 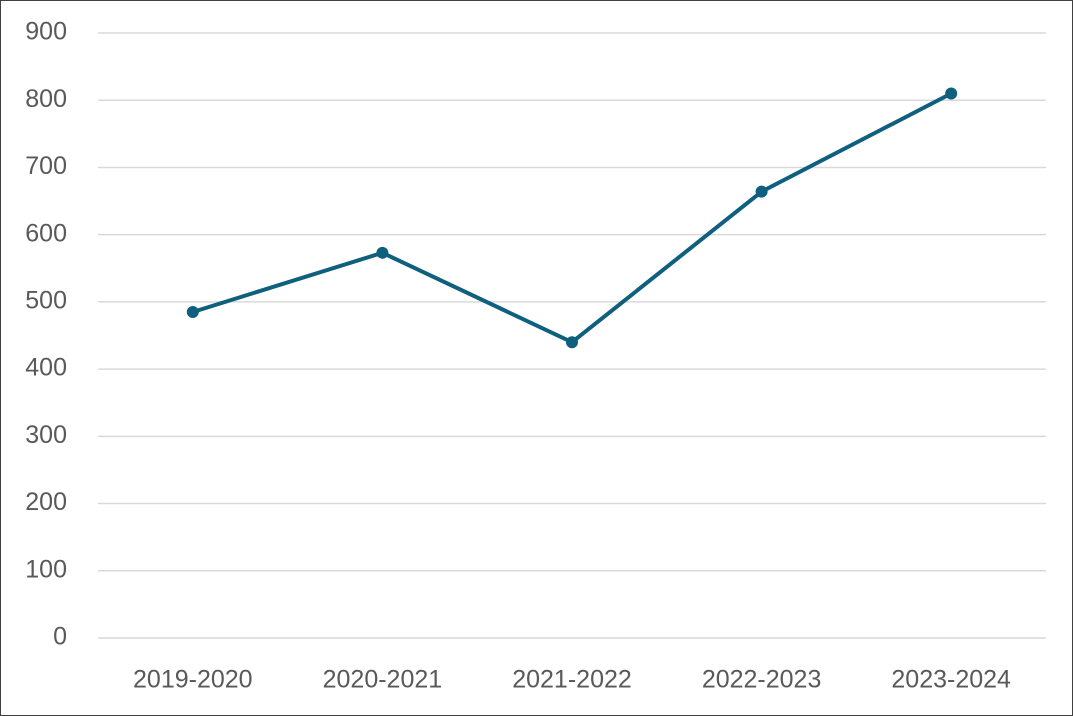 I want to click on y-tick-label: 200, so click(x=46, y=502).